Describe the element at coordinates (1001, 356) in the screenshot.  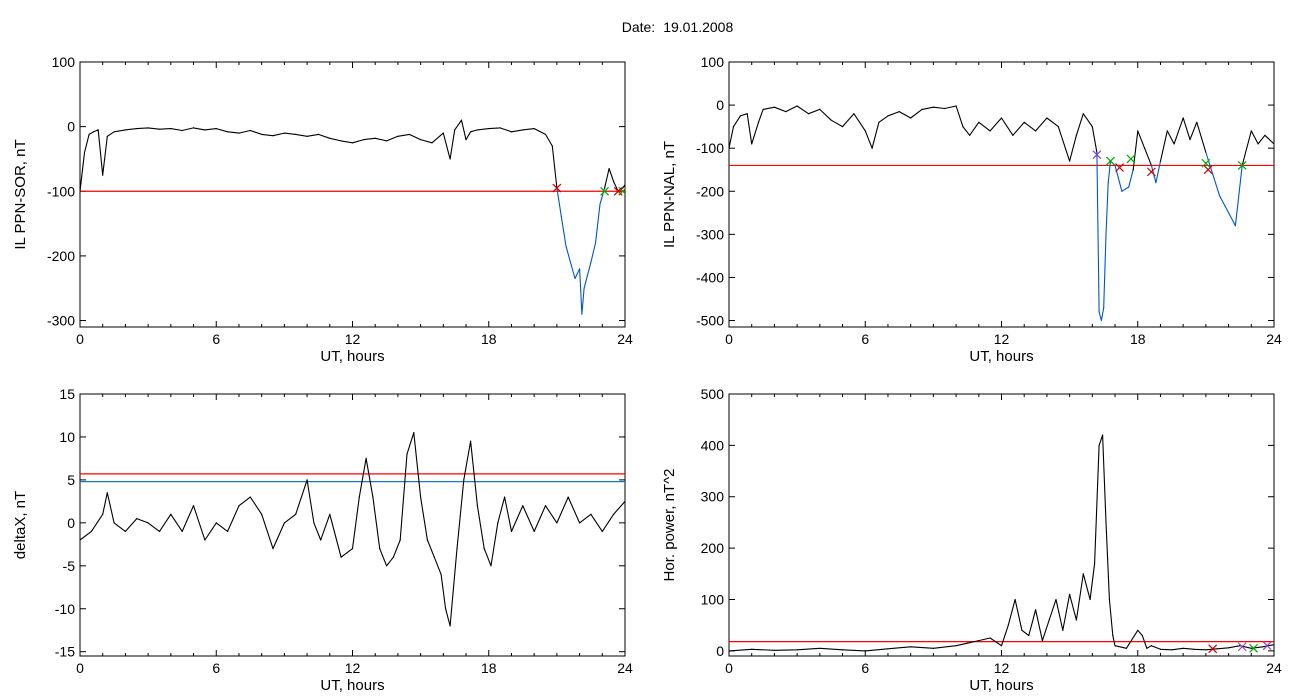
I see `nal-x-axis-title: UT, hours` at that location.